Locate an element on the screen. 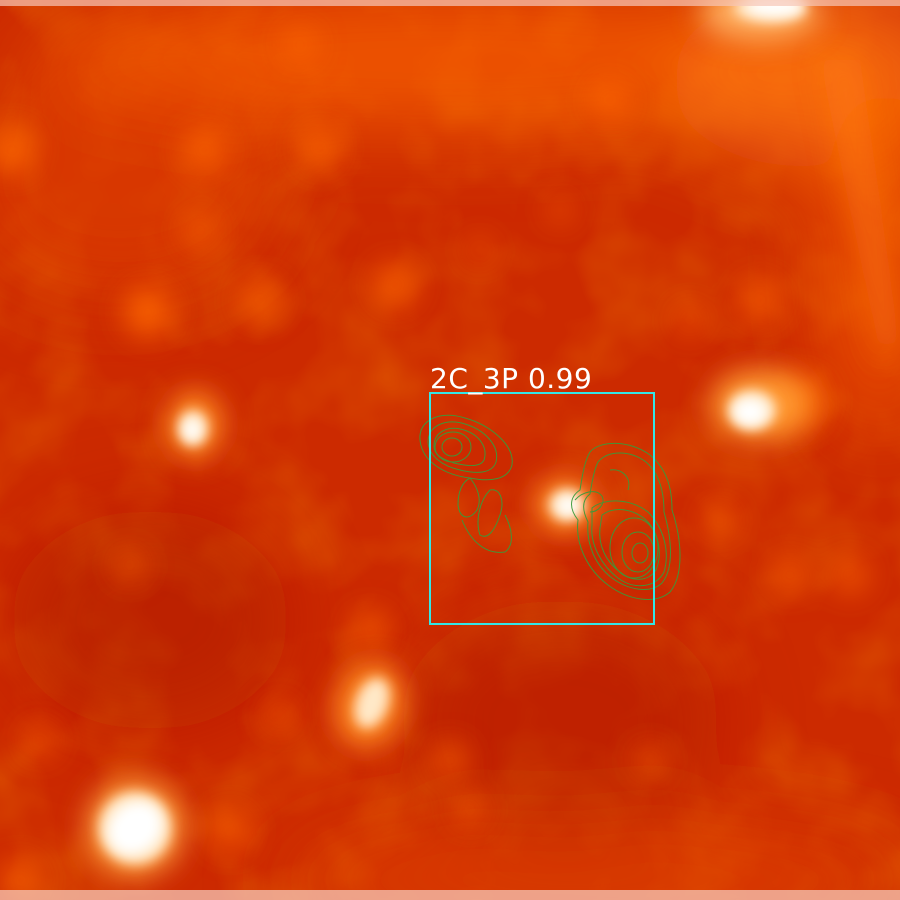  detection-label: 2C_3P 0.99 is located at coordinates (511, 378).